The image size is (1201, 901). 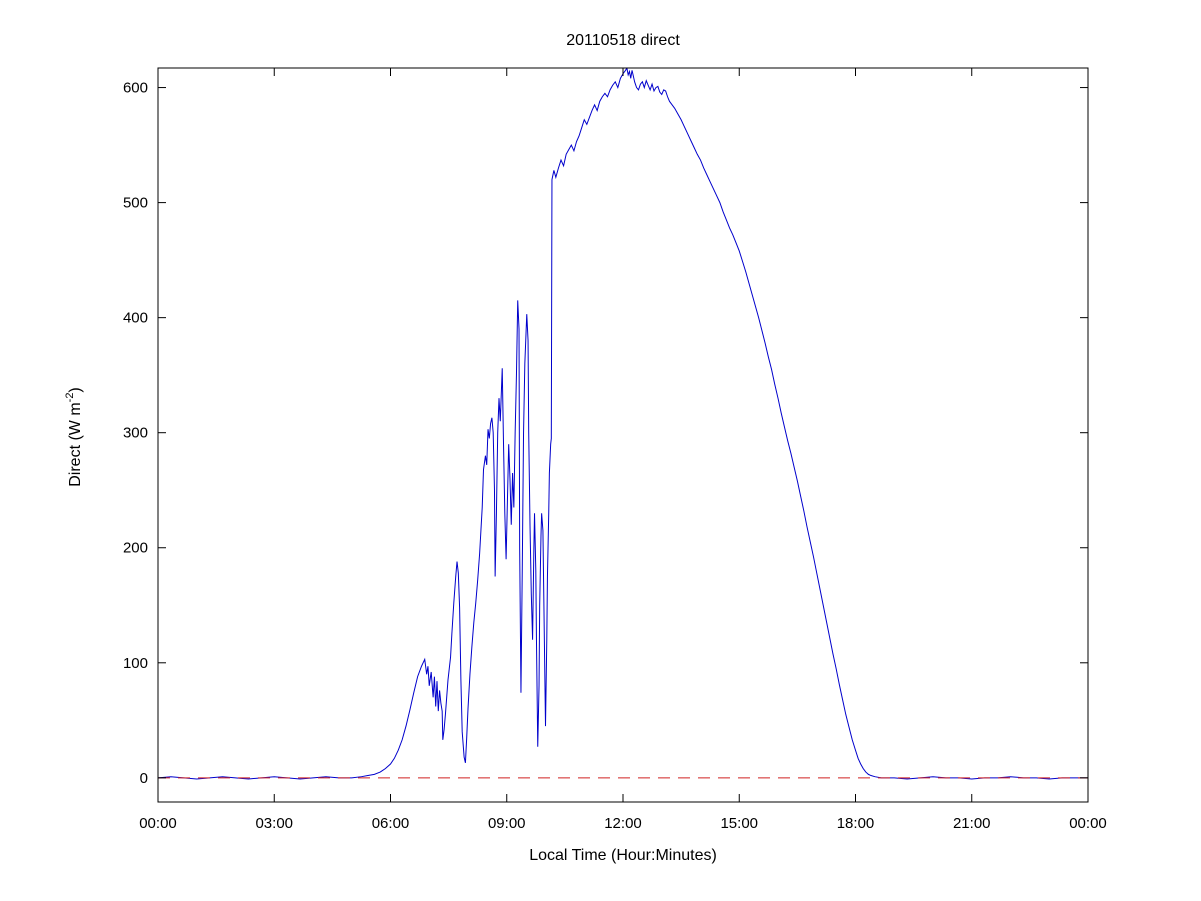 What do you see at coordinates (135, 548) in the screenshot?
I see `y-tick-label: 200` at bounding box center [135, 548].